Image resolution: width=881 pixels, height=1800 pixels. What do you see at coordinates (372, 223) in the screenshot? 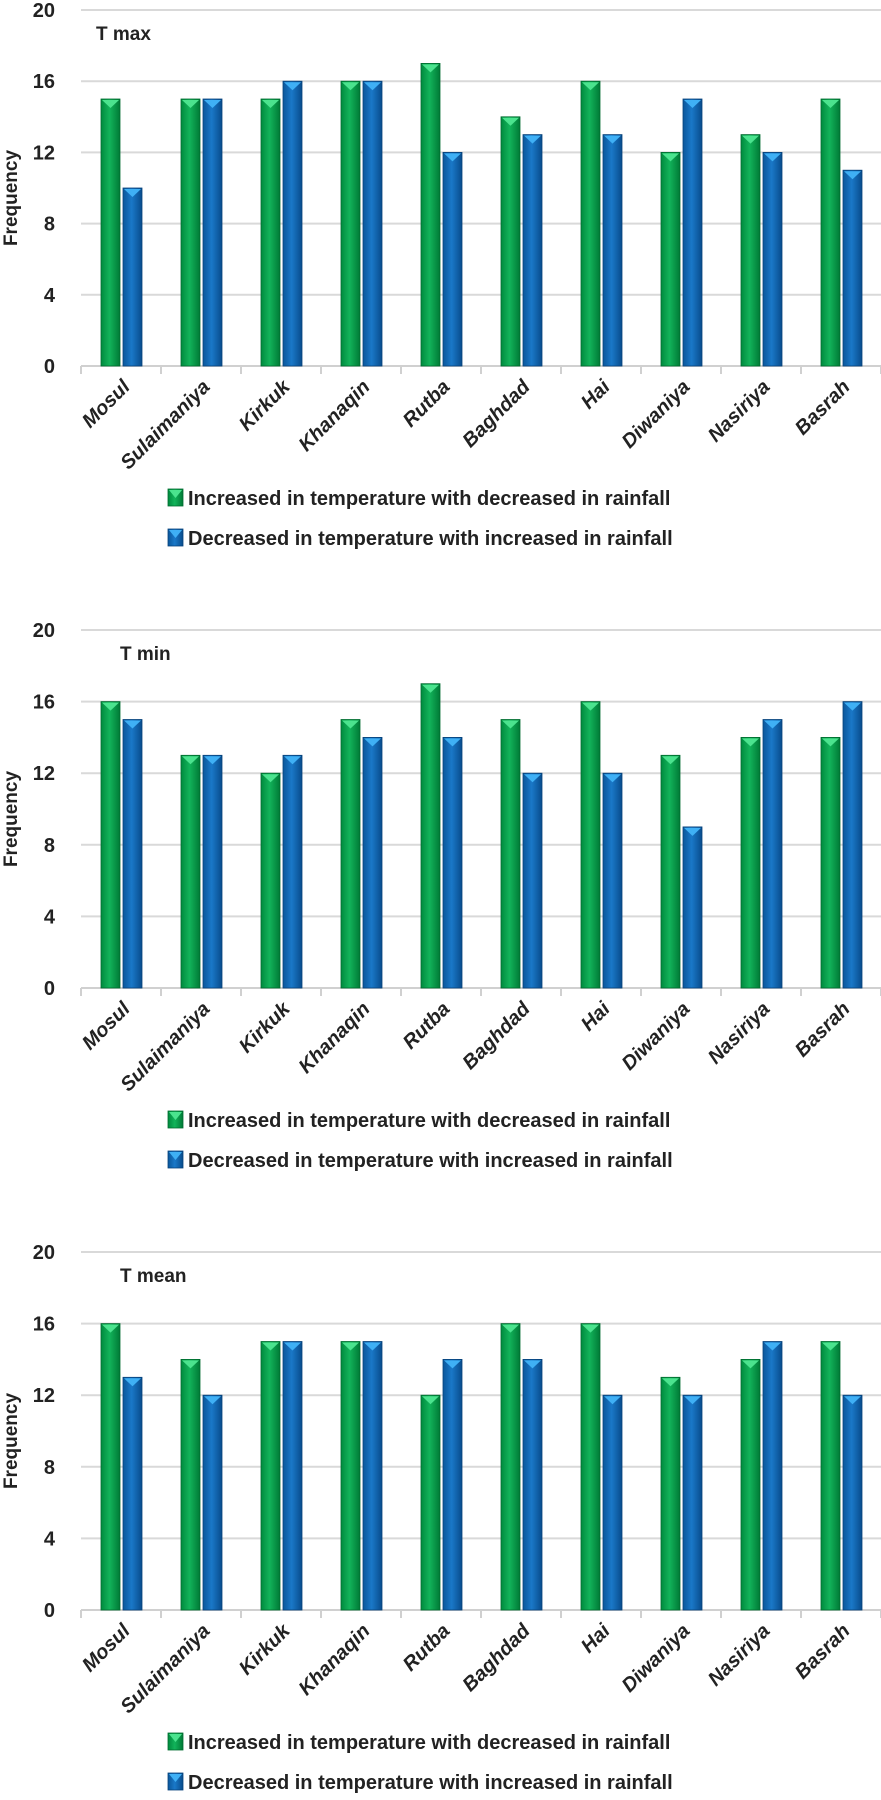
I see `bar-khanaqin-decreased-temp` at bounding box center [372, 223].